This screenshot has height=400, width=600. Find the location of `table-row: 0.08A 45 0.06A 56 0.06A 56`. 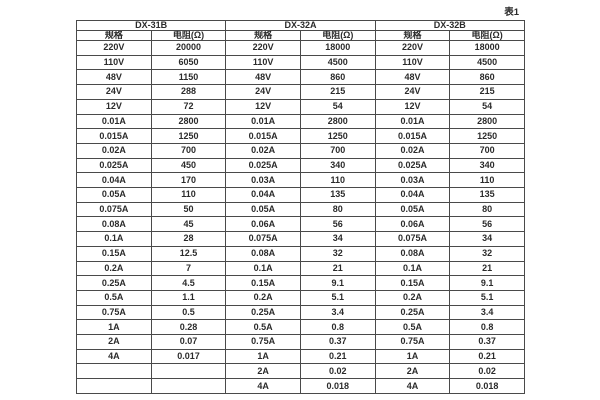

table-row: 0.08A 45 0.06A 56 0.06A 56 is located at coordinates (300, 224).